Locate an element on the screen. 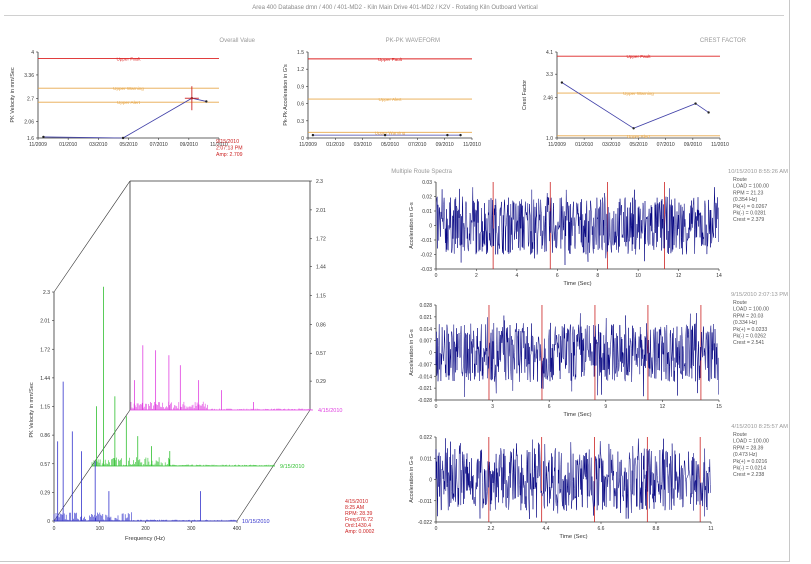 The height and width of the screenshot is (564, 811). y-tick-label: -0.028 is located at coordinates (425, 401).